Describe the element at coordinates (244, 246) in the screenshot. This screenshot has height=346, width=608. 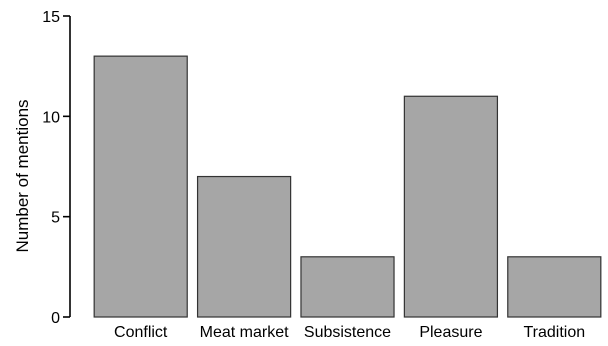
I see `bar-meat-market` at that location.